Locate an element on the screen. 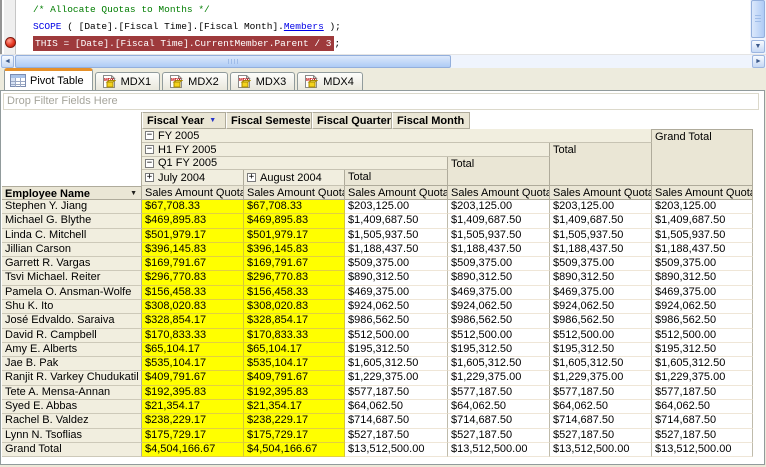 Image resolution: width=766 pixels, height=467 pixels. employee-row-label: José Edvaldo. Saraiva is located at coordinates (72, 321).